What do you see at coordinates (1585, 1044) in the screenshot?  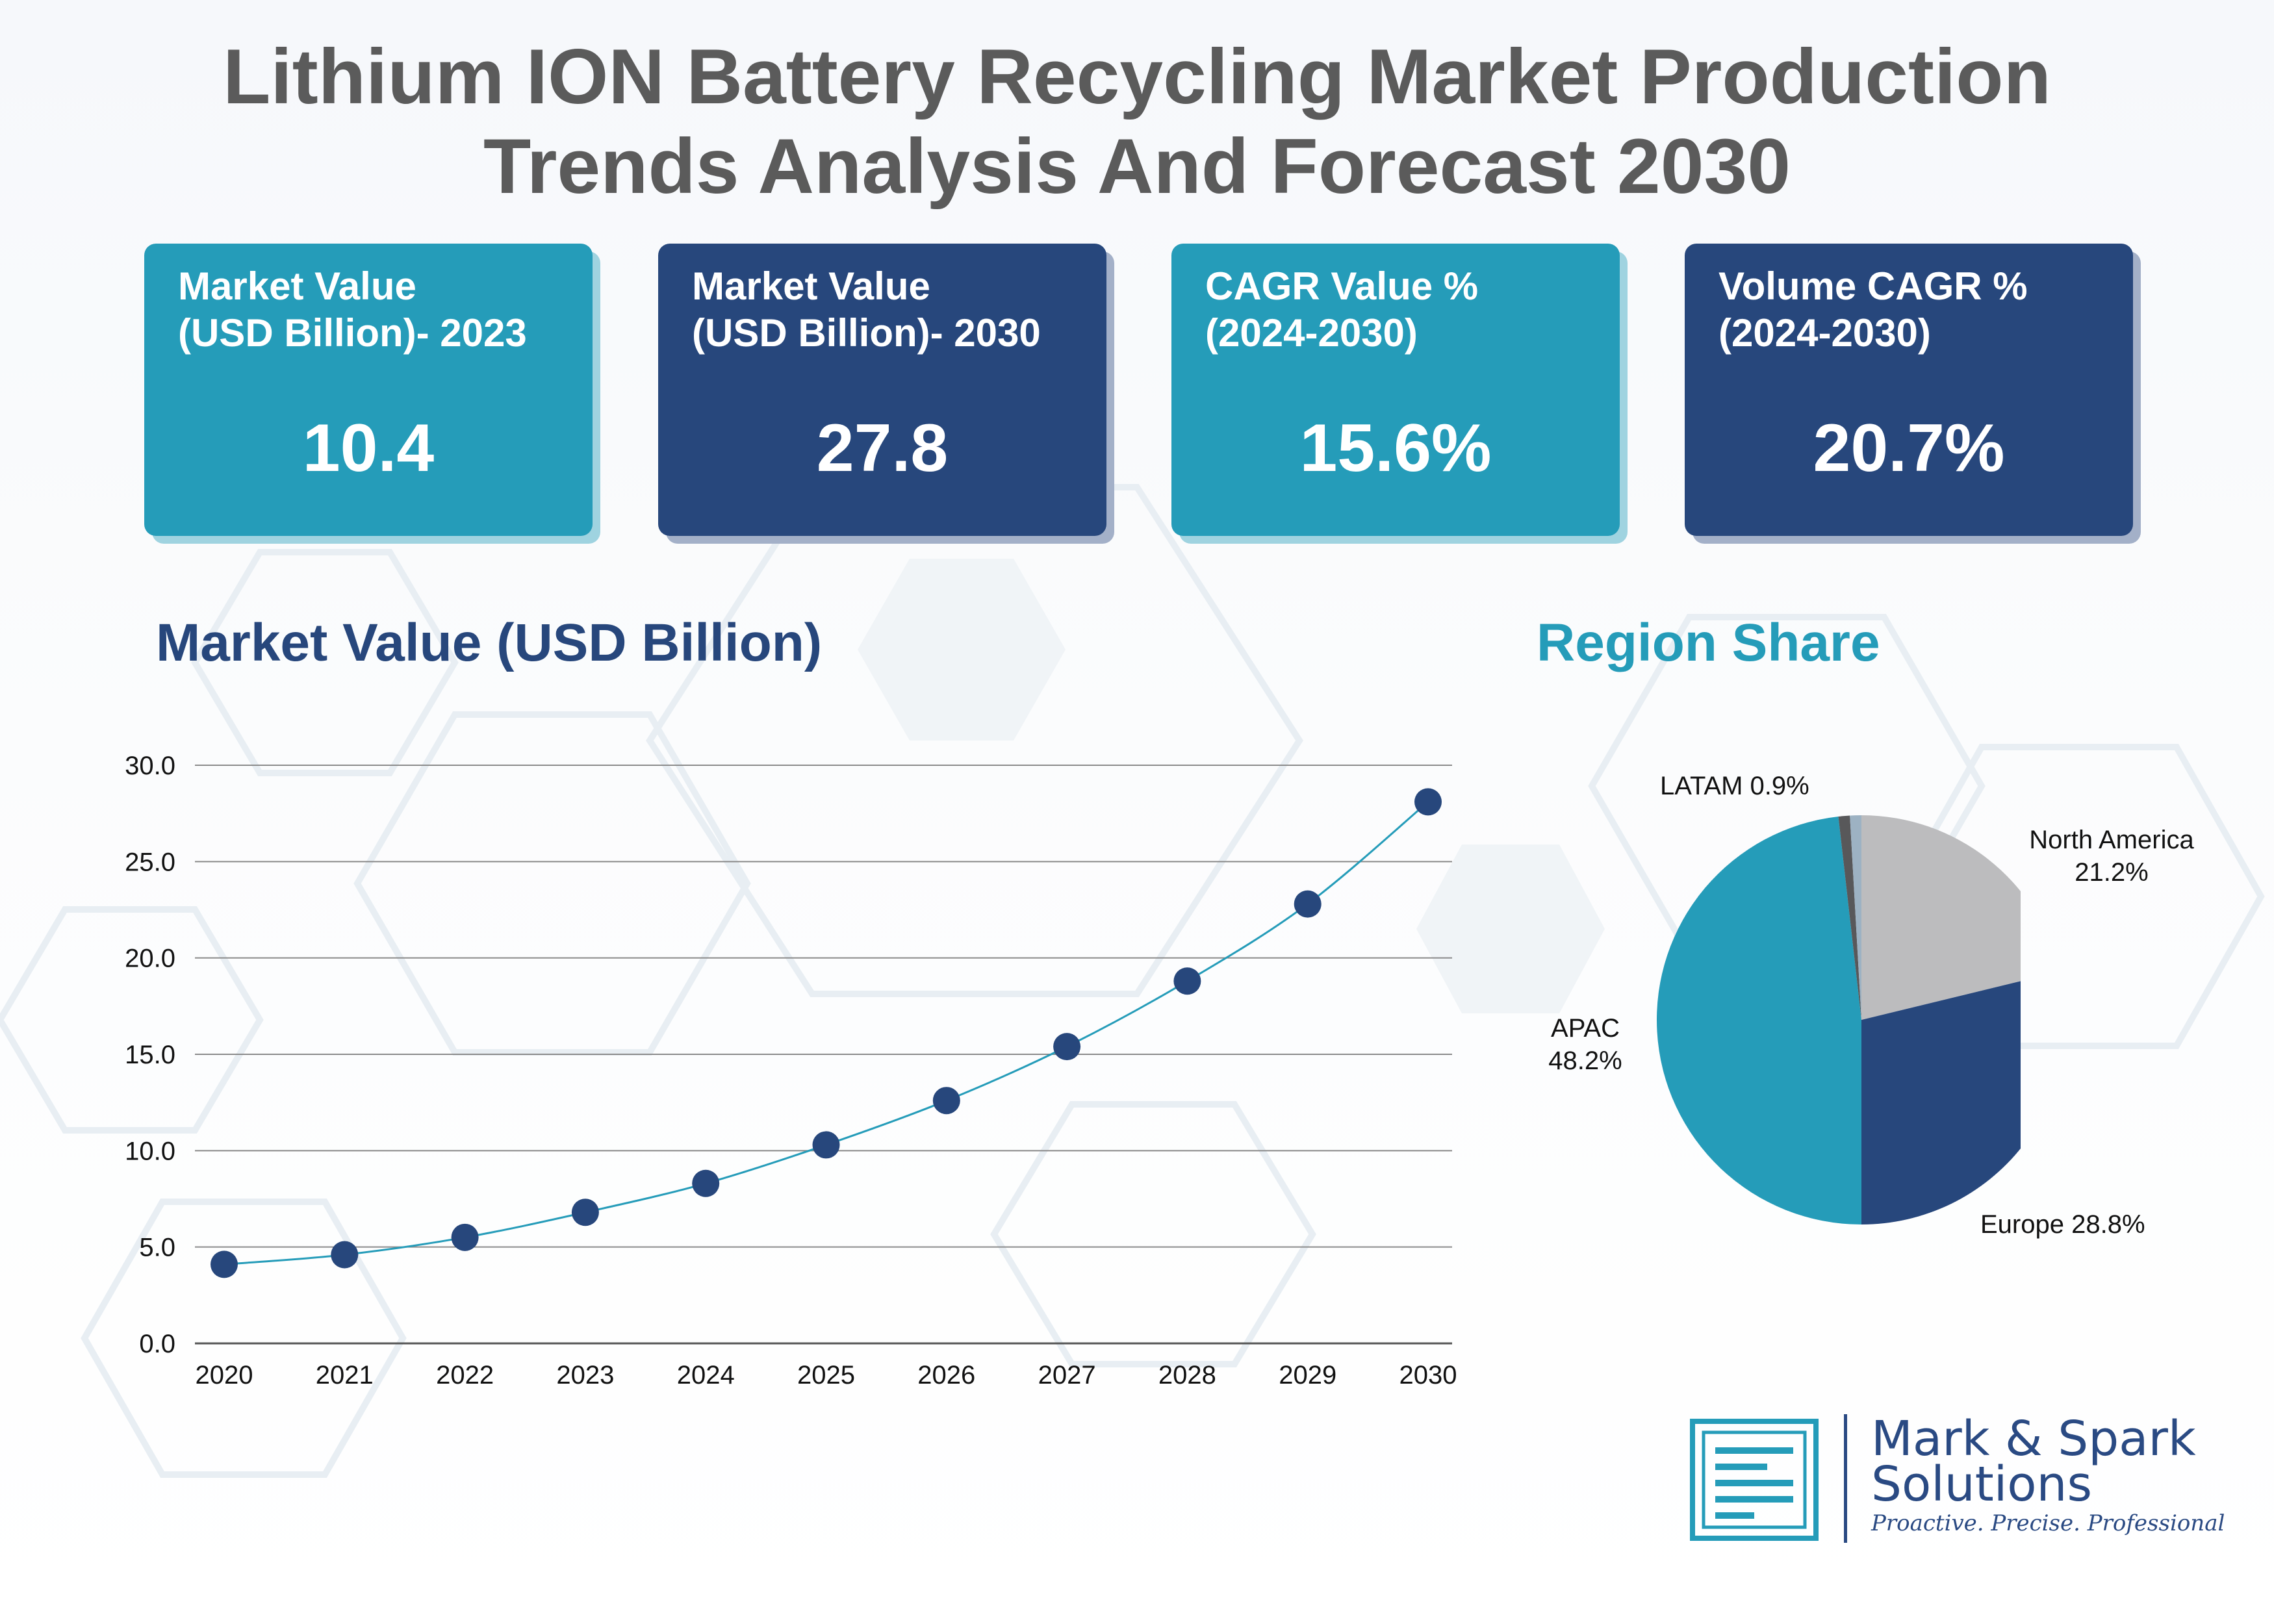 I see `pie-label-apac: APAC 48.2%` at bounding box center [1585, 1044].